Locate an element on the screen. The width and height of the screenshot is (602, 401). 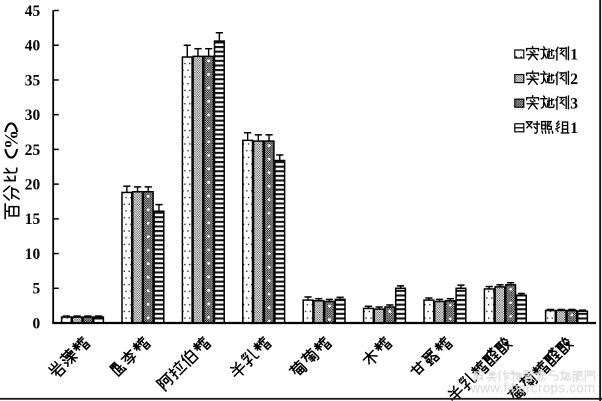
svg-text: 30 is located at coordinates (33, 115).